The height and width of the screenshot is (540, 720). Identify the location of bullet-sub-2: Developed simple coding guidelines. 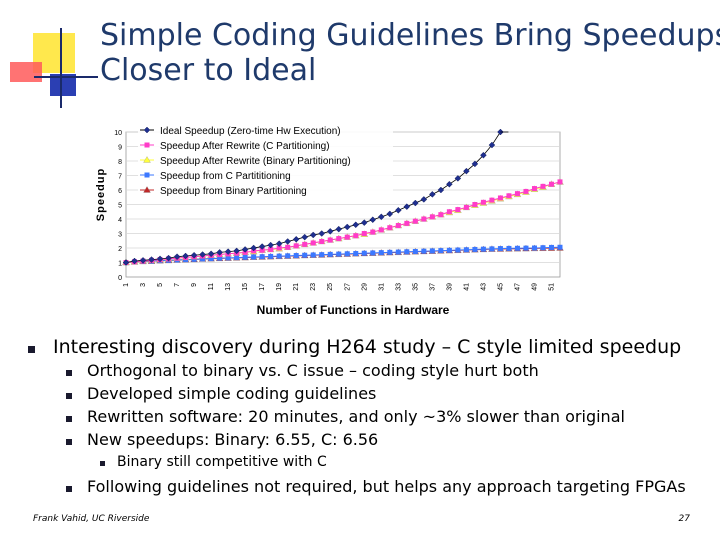
(232, 393).